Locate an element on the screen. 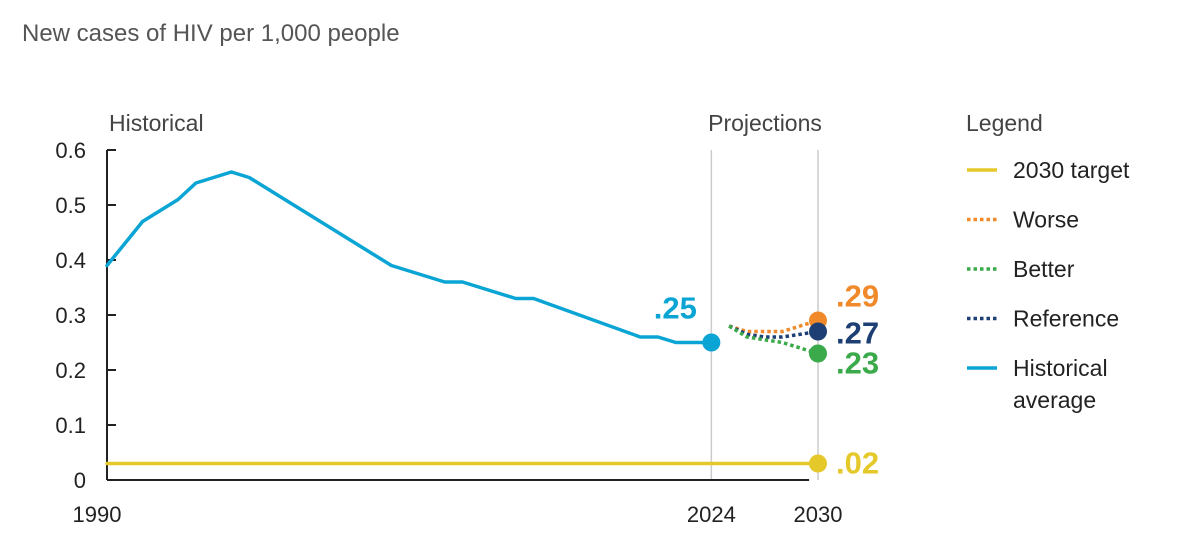  better-end-marker is located at coordinates (818, 353).